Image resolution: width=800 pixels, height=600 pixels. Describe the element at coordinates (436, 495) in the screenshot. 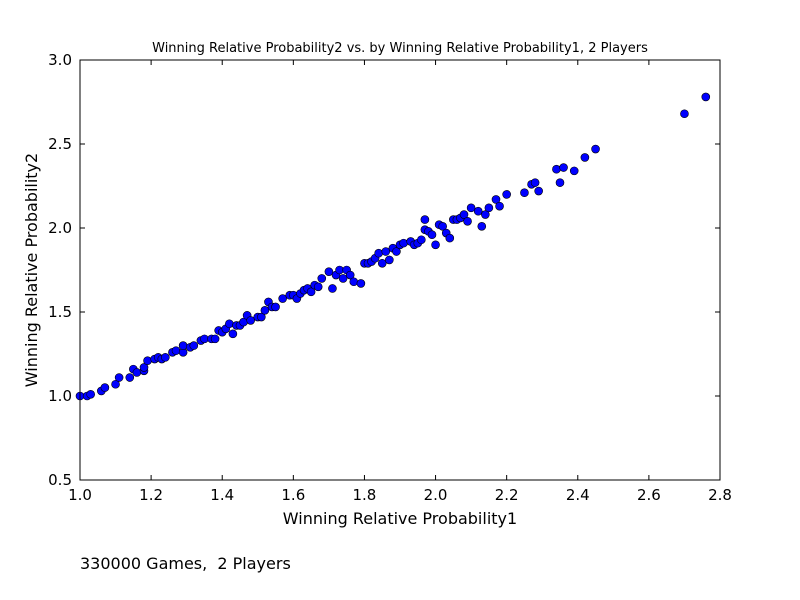

I see `x-tick-label: 2.0` at that location.